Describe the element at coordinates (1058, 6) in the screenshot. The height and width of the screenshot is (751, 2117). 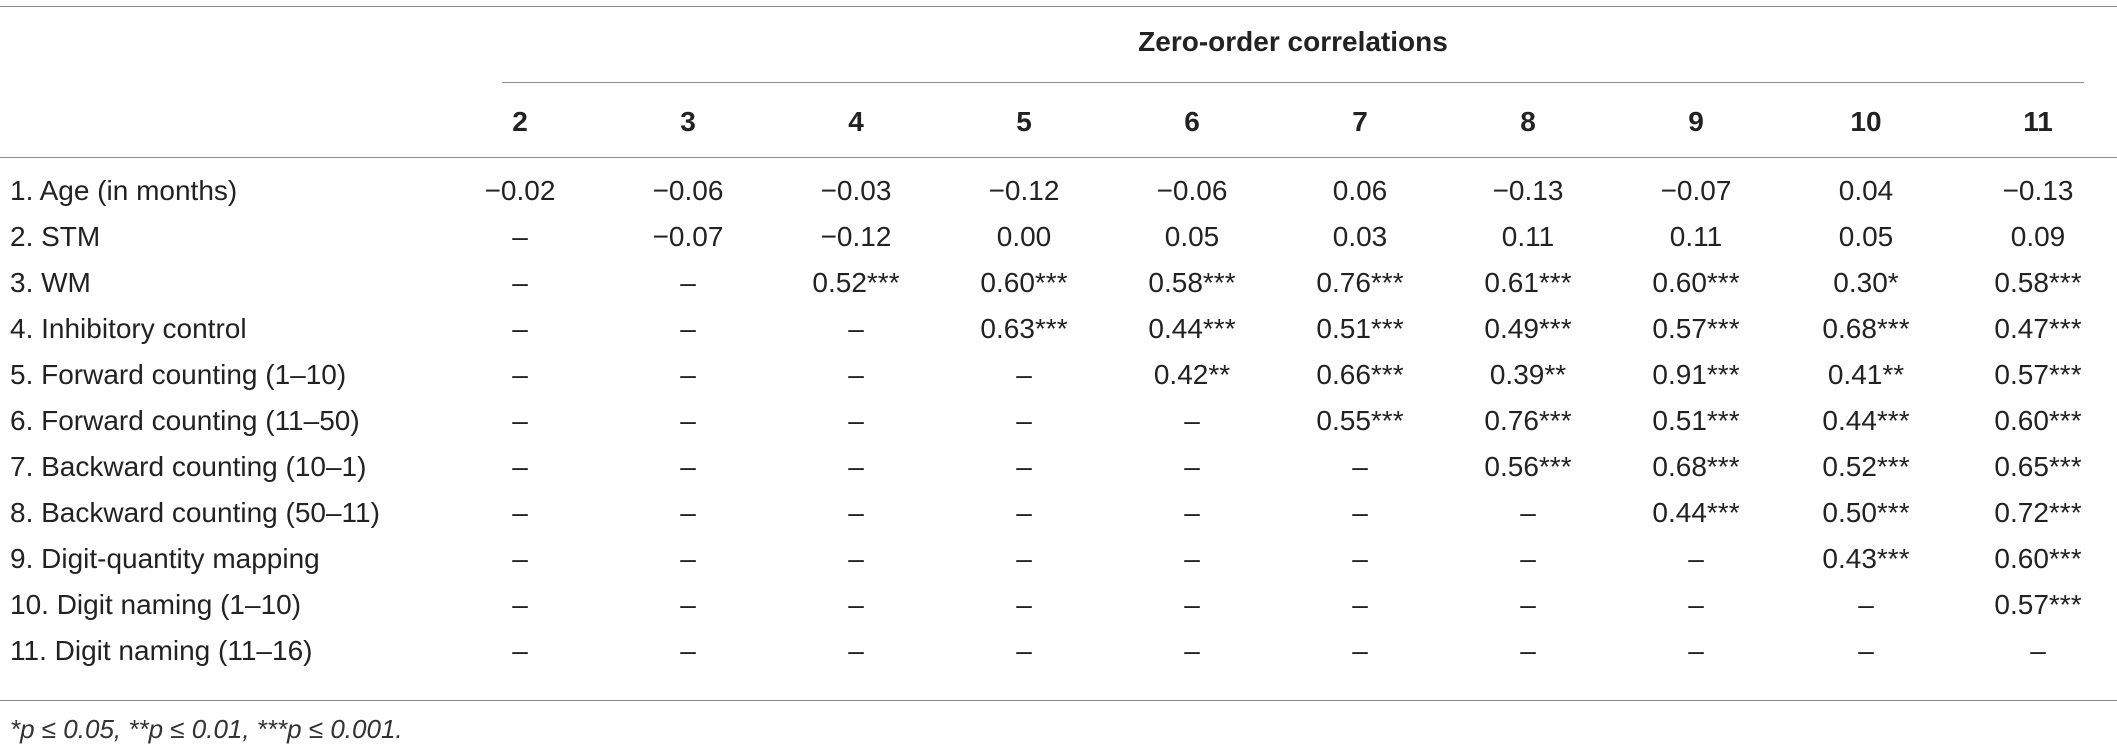
I see `table-top-rule` at that location.